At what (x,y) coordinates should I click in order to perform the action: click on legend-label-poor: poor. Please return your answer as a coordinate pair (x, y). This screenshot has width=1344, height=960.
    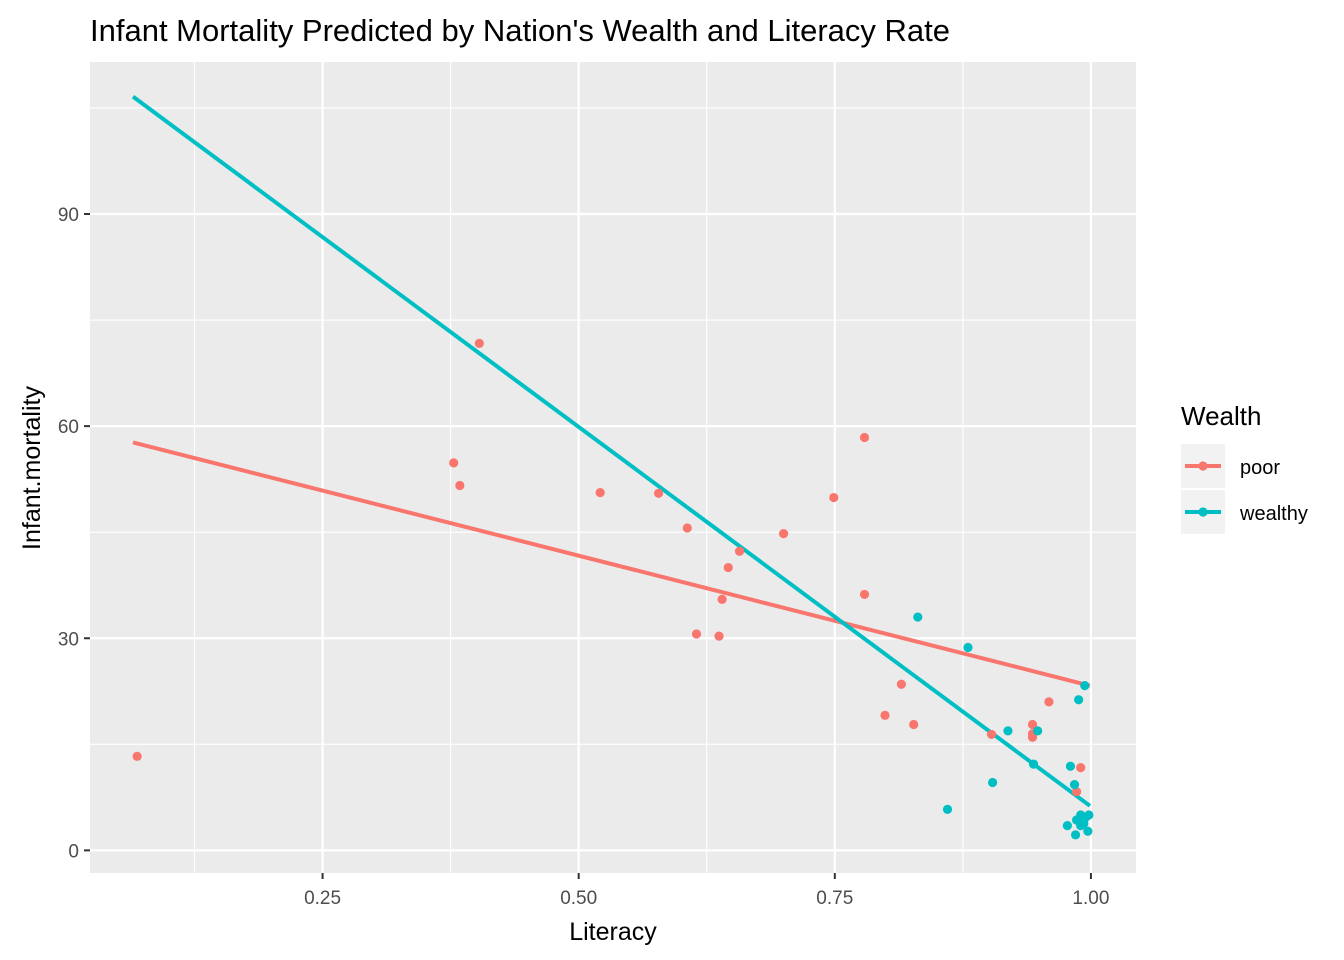
    Looking at the image, I should click on (1260, 468).